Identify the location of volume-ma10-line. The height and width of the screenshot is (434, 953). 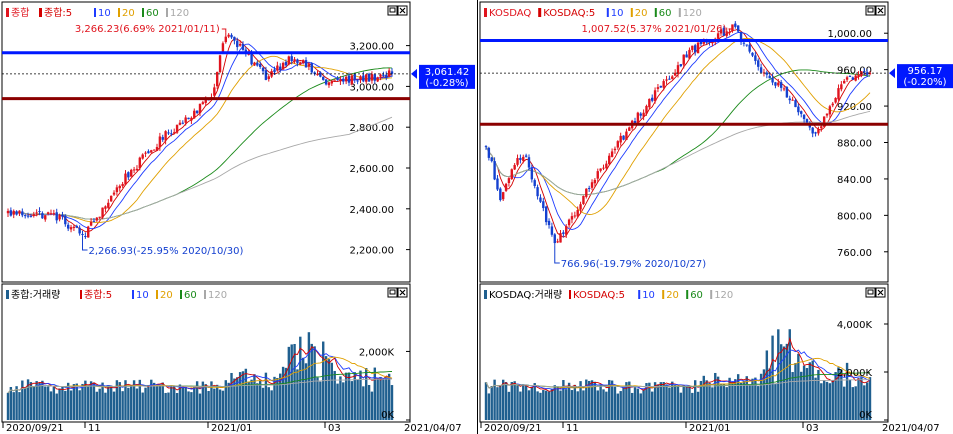
(200, 370).